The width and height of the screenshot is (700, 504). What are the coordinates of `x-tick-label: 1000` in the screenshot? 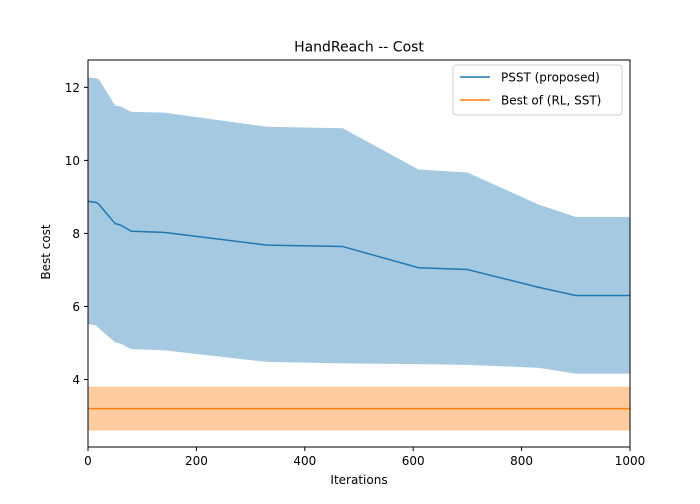 It's located at (630, 461).